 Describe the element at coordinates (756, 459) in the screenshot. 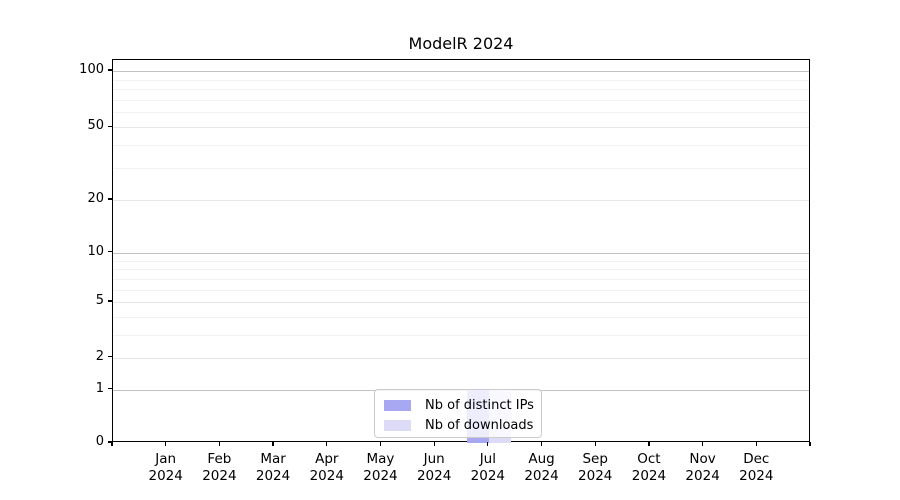

I see `x-tick-month: Dec` at that location.